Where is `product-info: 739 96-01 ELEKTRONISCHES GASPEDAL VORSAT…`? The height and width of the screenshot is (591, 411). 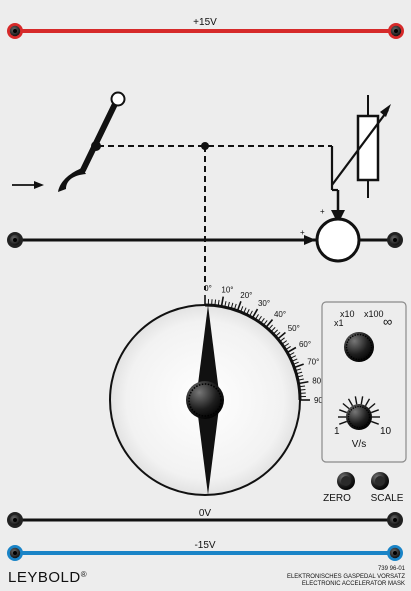 product-info: 739 96-01 ELEKTRONISCHES GASPEDAL VORSAT… is located at coordinates (305, 577).